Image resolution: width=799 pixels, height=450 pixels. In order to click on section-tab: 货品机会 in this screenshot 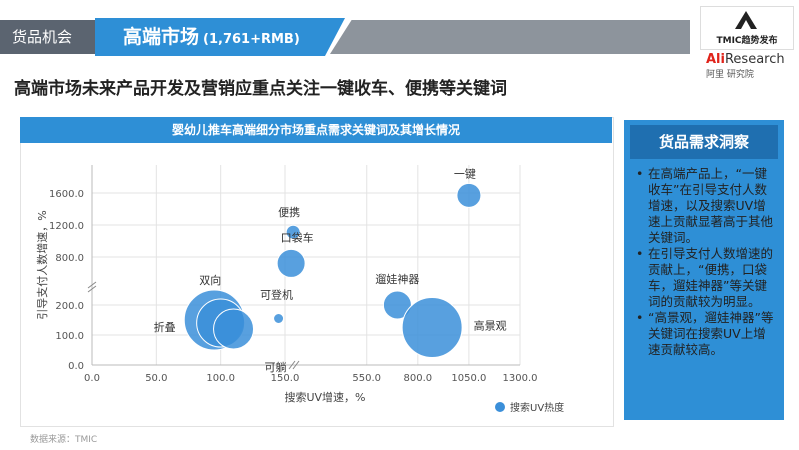, I will do `click(47, 37)`.